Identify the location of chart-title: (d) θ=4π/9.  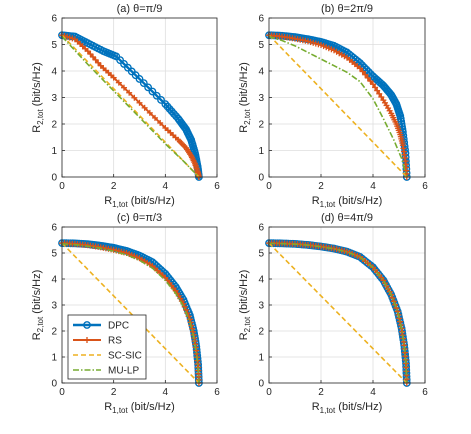
(347, 218).